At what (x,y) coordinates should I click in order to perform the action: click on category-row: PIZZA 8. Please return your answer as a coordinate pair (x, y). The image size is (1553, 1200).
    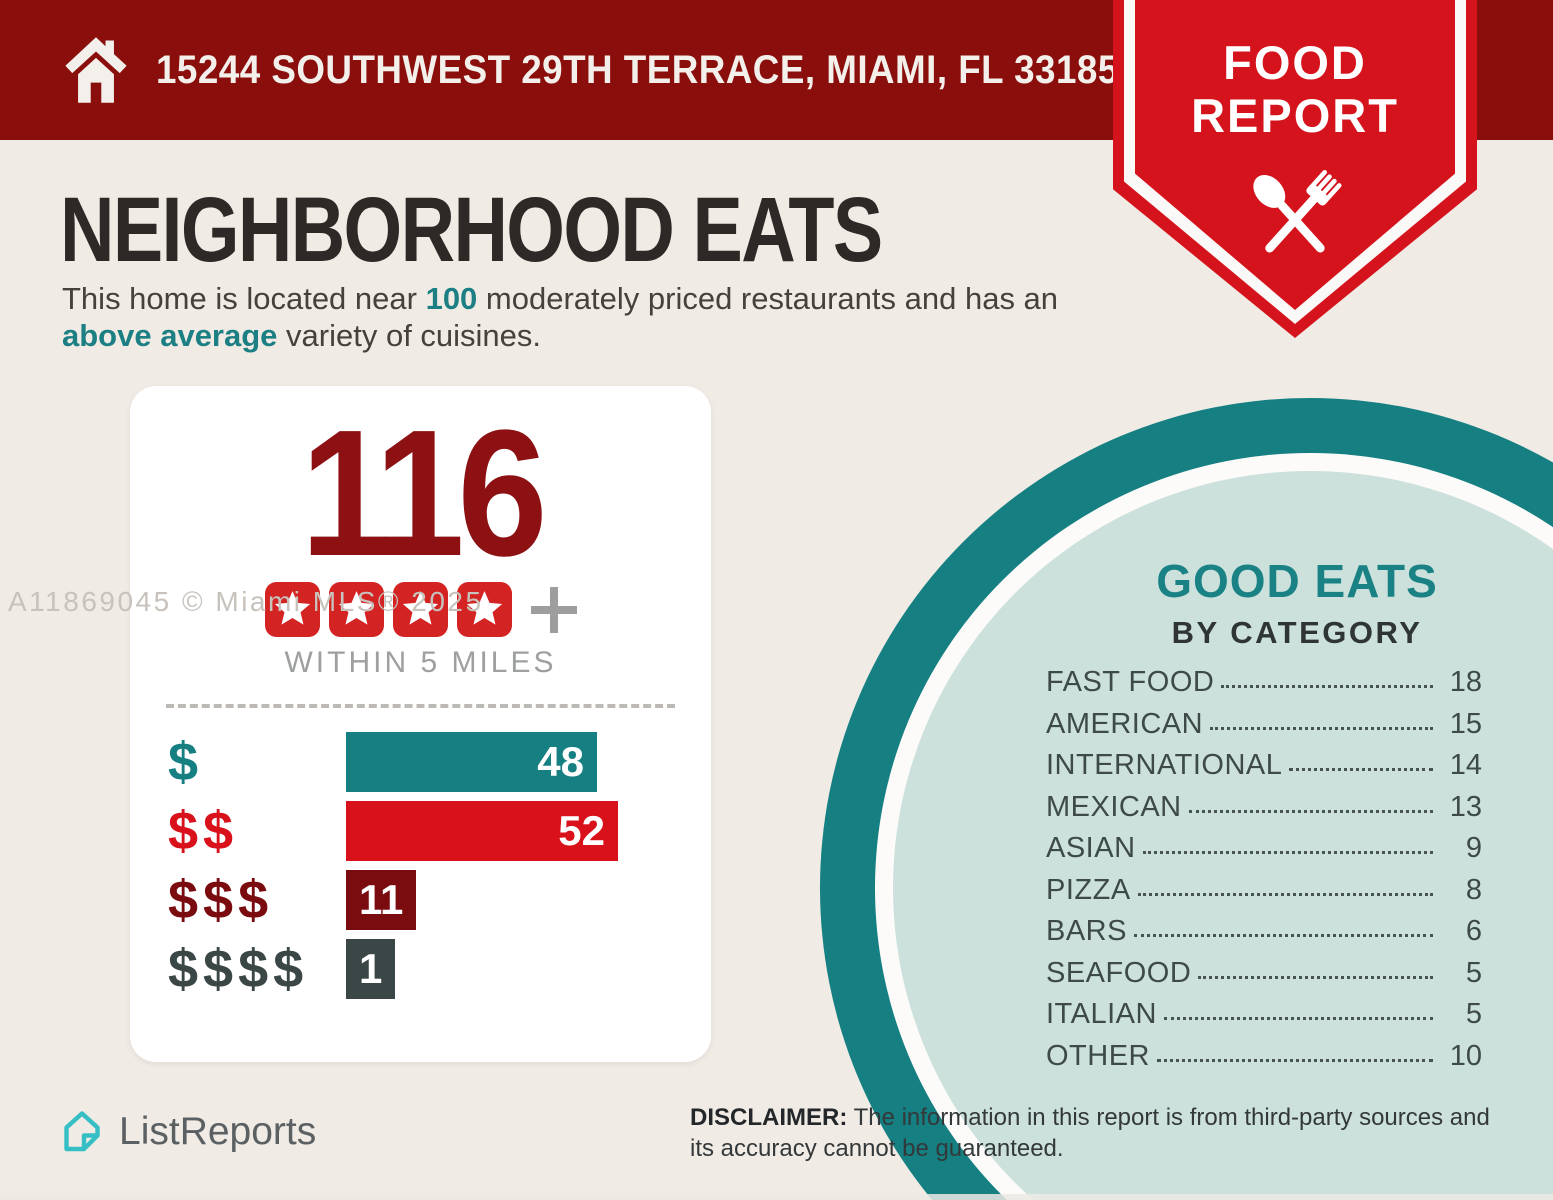
    Looking at the image, I should click on (1264, 889).